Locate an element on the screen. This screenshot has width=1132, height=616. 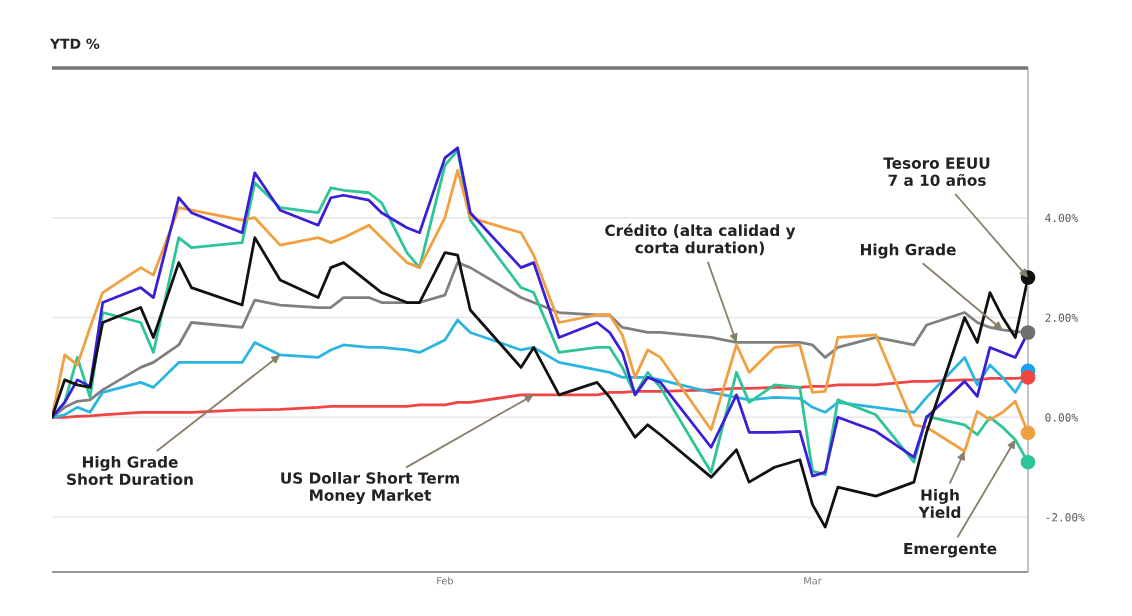
chart-title: YTD % is located at coordinates (74, 44).